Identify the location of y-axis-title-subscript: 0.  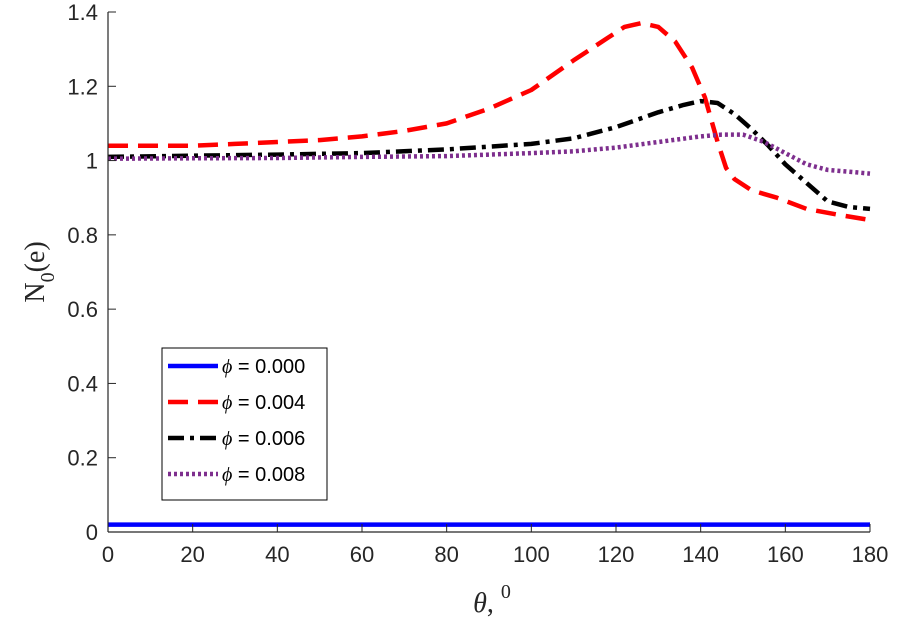
(48, 277).